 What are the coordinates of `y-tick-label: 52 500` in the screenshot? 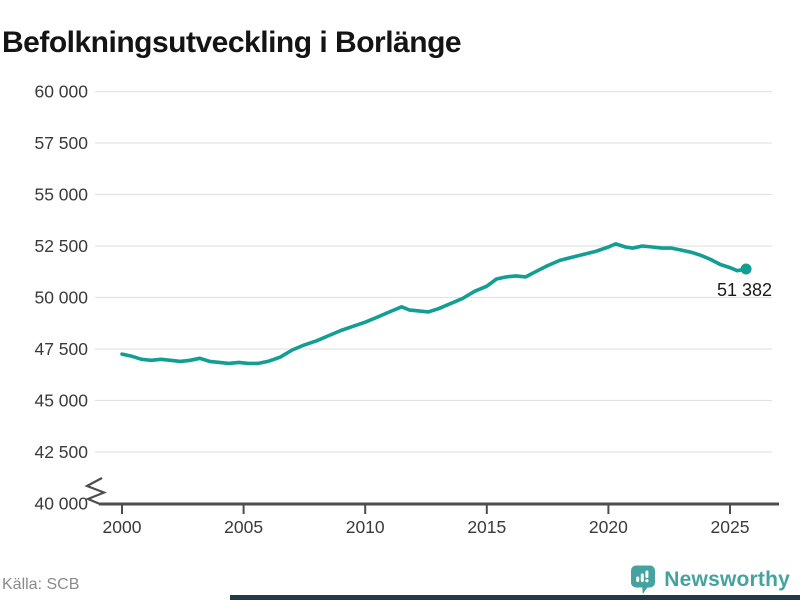 It's located at (61, 246).